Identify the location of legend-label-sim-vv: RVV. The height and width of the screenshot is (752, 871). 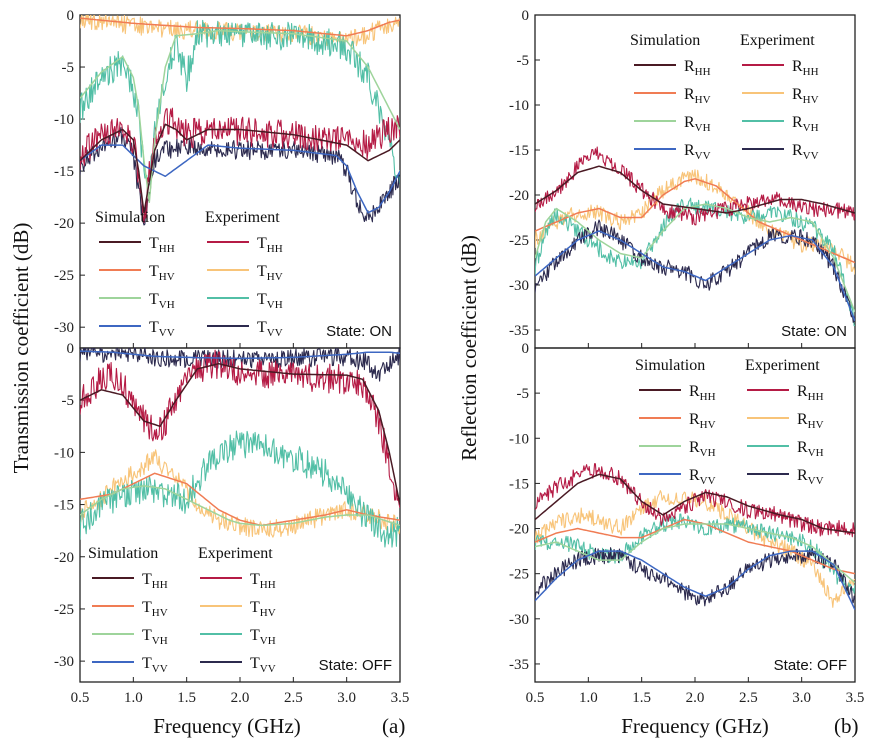
(697, 152).